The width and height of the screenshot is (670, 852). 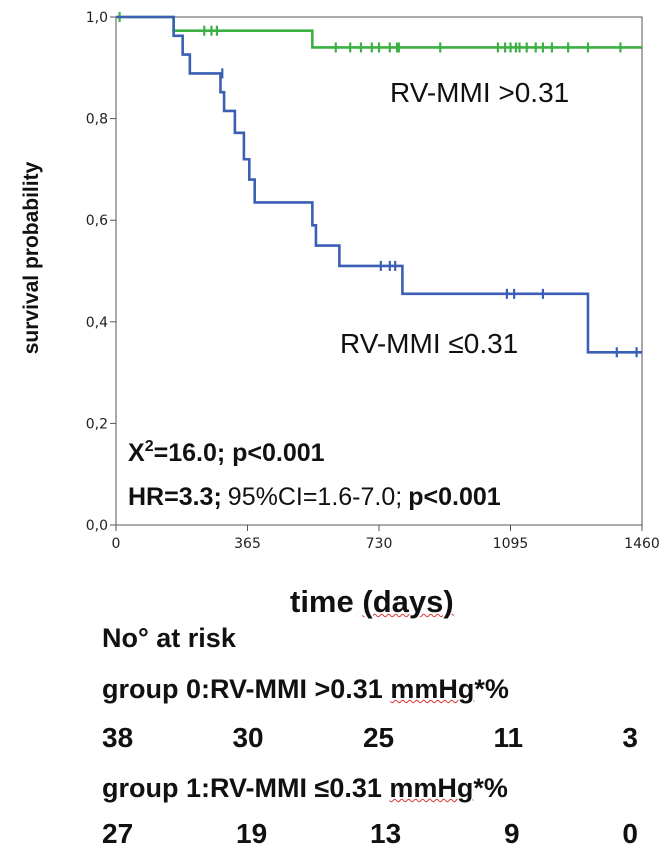 What do you see at coordinates (97, 221) in the screenshot?
I see `y-tick-label: 0,6` at bounding box center [97, 221].